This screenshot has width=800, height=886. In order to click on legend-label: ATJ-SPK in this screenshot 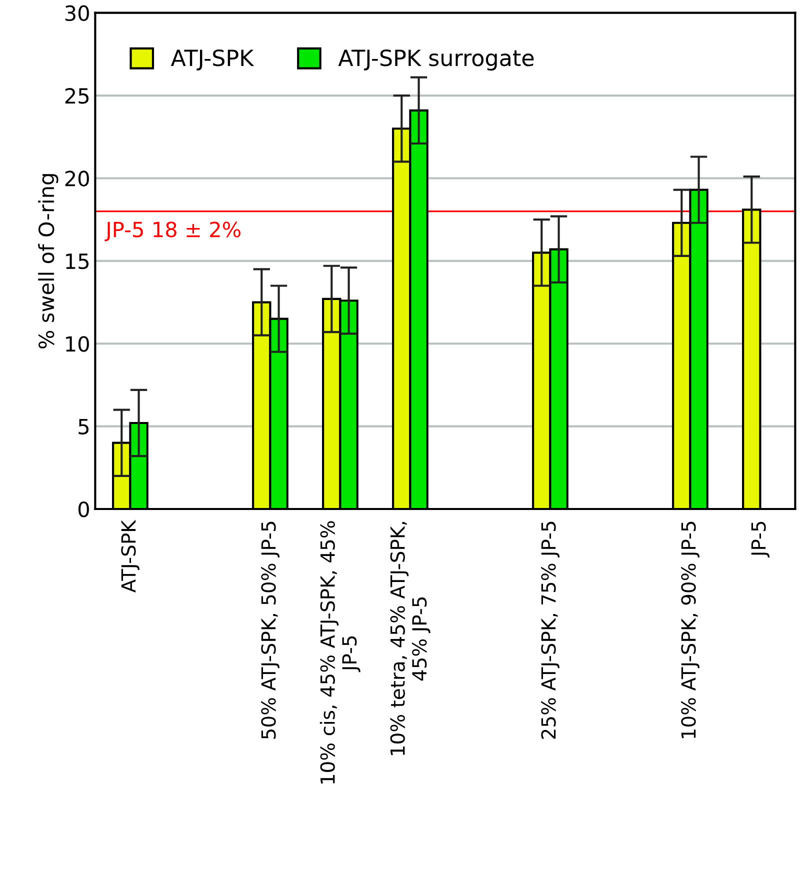, I will do `click(212, 59)`.